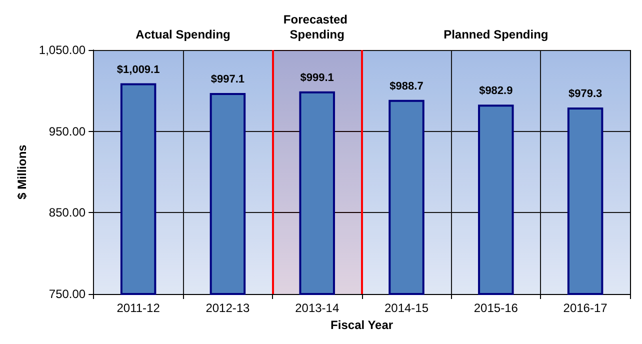 This screenshot has width=642, height=344. I want to click on data-label: $1,009.1, so click(138, 70).